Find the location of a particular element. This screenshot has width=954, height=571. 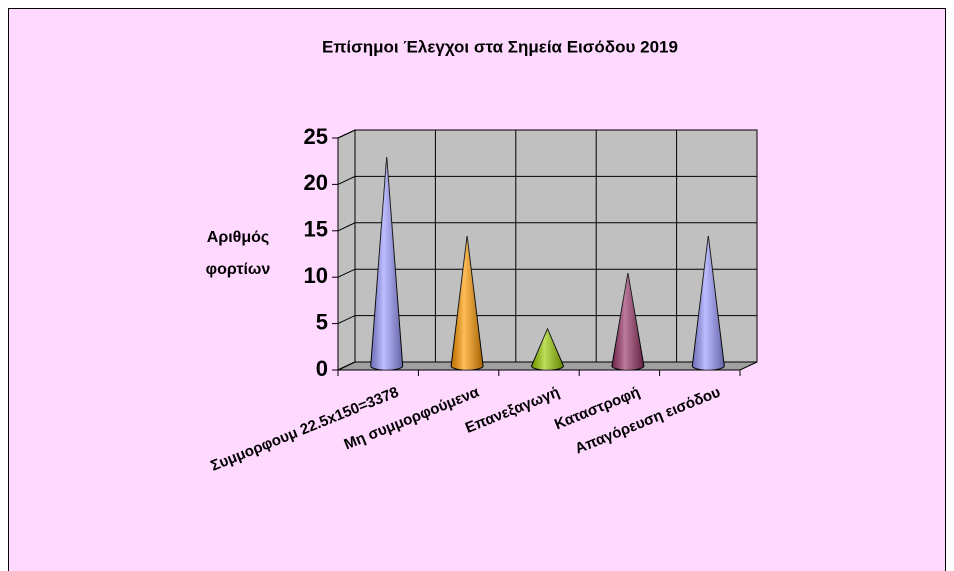

y-tick-label: 5 is located at coordinates (322, 321).